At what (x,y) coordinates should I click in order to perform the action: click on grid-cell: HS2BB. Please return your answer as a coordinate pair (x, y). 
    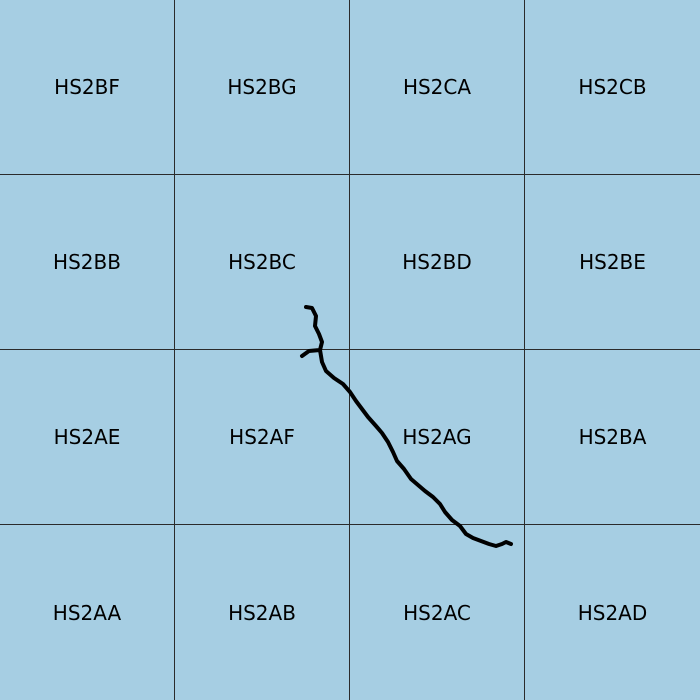
    Looking at the image, I should click on (87, 262).